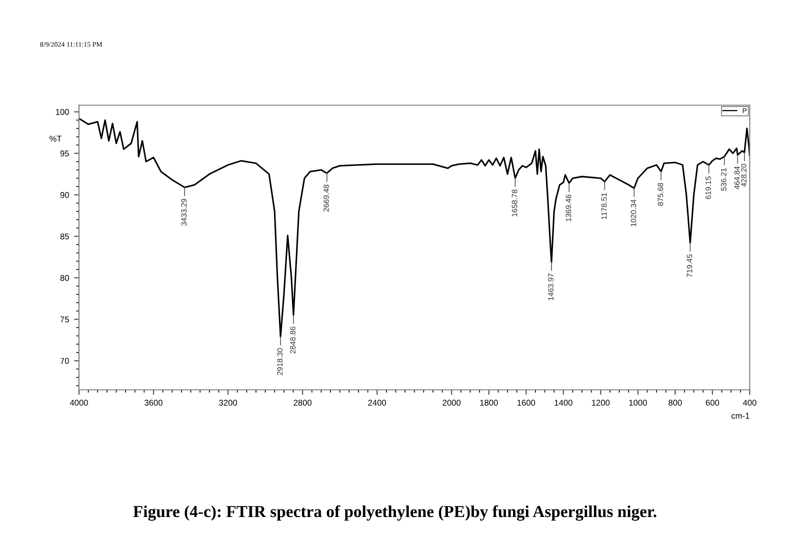 The image size is (790, 534). Describe the element at coordinates (741, 415) in the screenshot. I see `x-axis-title: cm-1` at that location.